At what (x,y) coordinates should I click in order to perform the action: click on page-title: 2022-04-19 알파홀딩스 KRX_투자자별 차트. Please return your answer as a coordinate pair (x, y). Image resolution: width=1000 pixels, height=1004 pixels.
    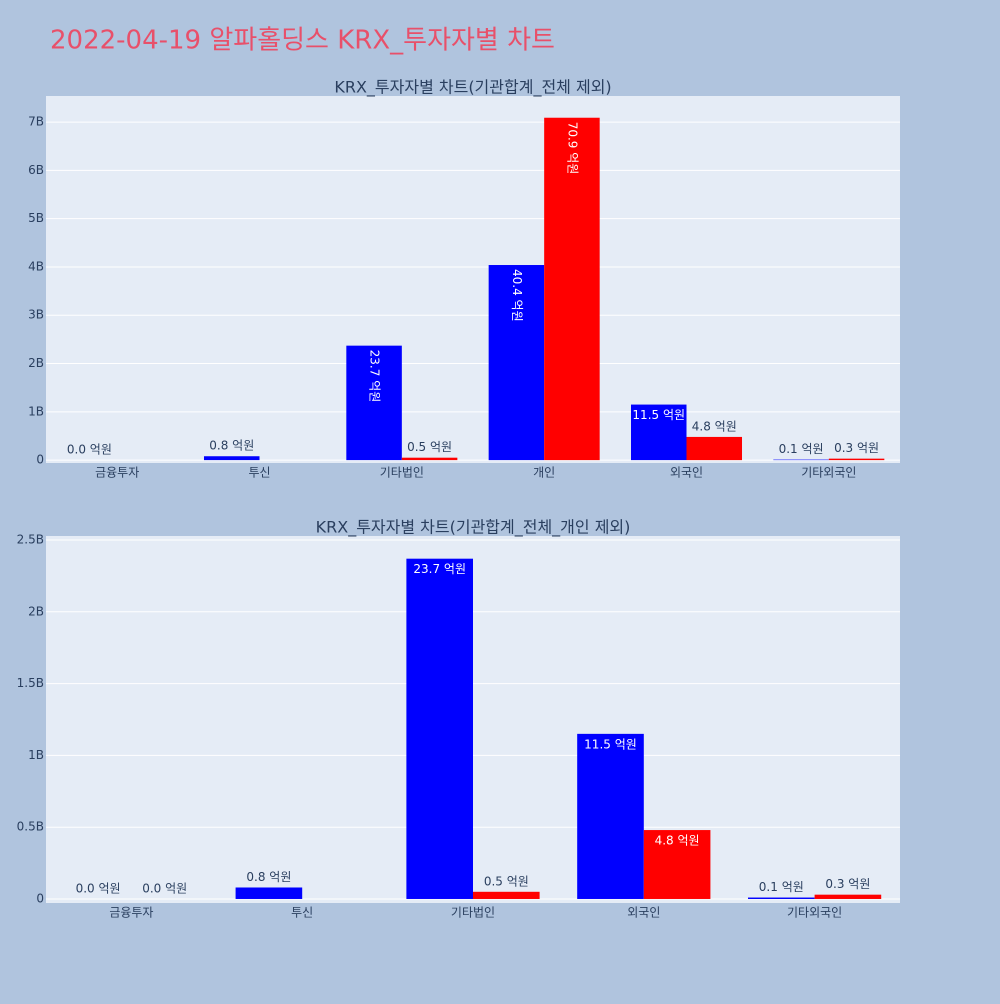
    Looking at the image, I should click on (302, 41).